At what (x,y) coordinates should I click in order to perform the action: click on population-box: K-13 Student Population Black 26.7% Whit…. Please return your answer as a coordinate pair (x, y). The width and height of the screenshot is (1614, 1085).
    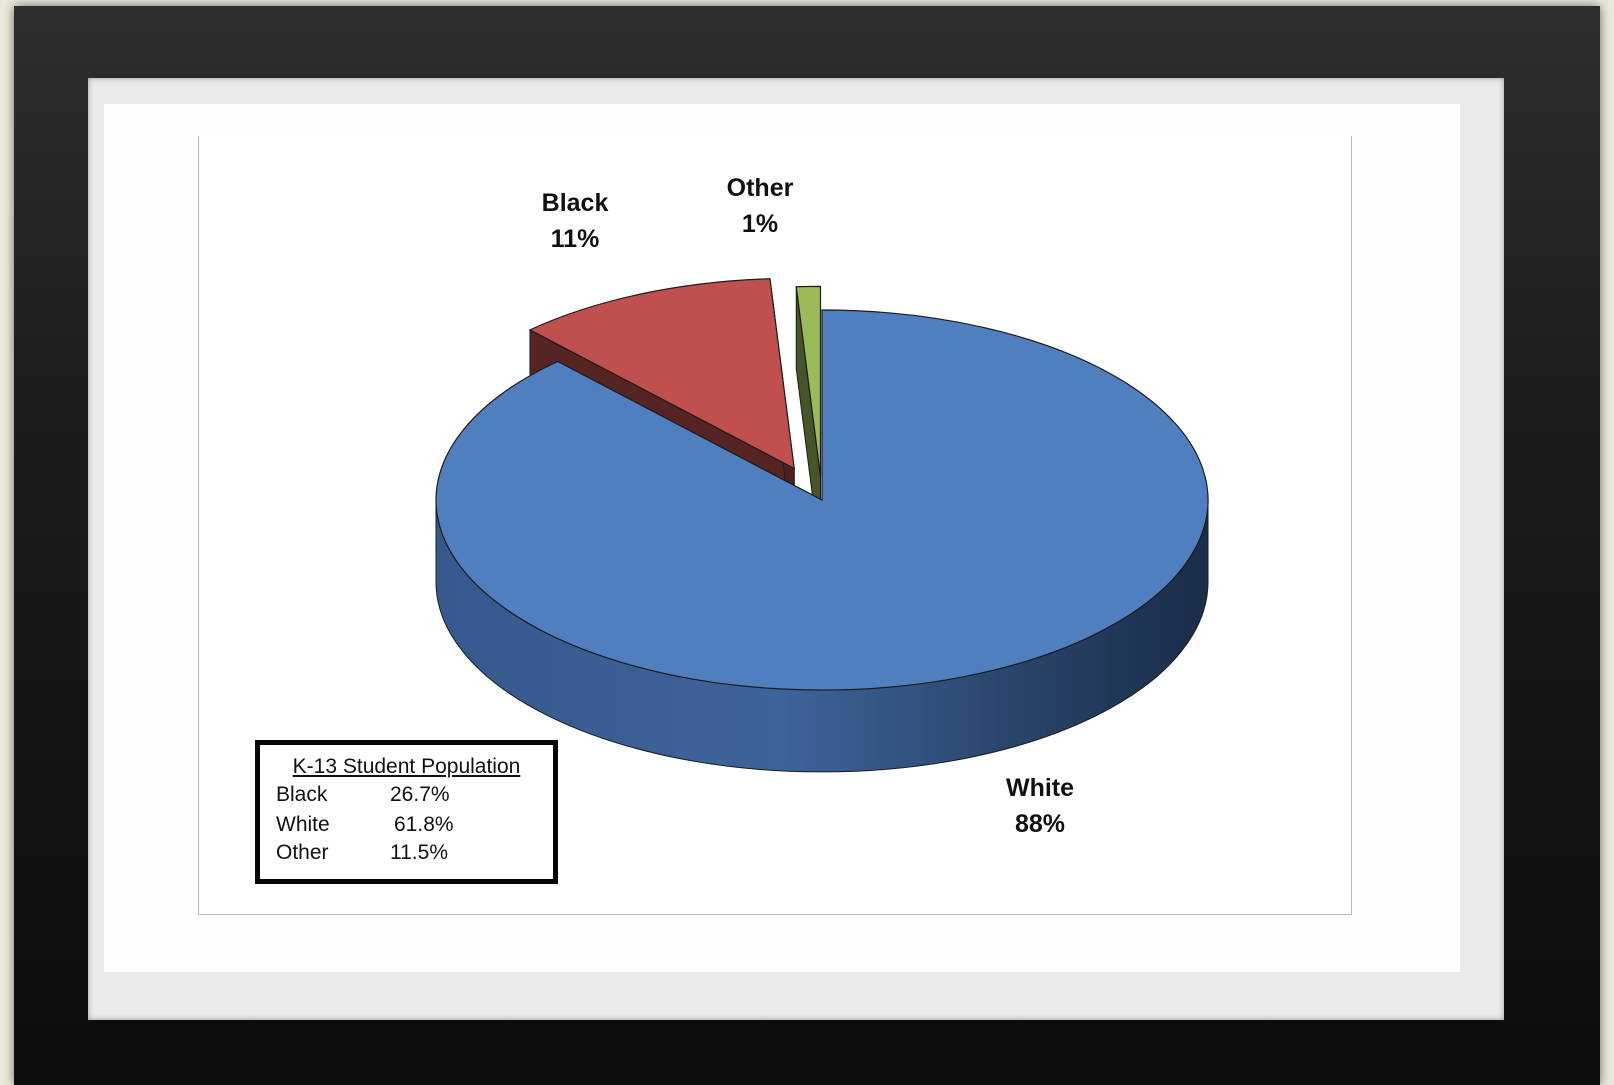
    Looking at the image, I should click on (406, 812).